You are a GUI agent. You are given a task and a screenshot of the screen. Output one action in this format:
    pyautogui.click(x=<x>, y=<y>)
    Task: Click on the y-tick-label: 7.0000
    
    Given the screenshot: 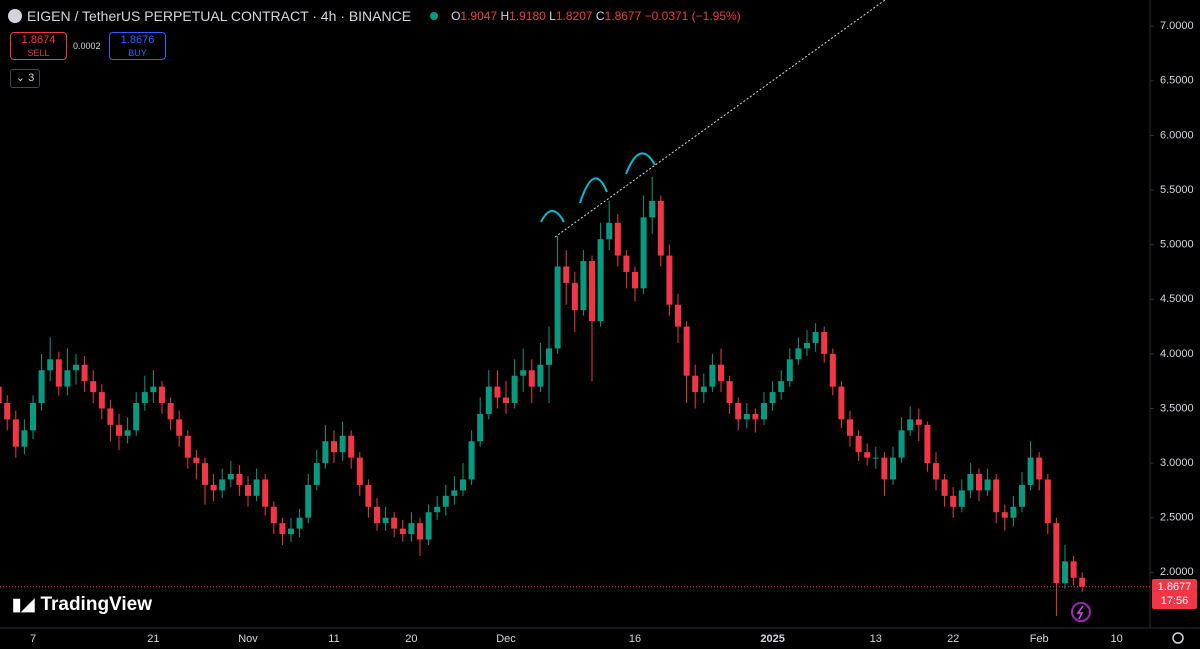 What is the action you would take?
    pyautogui.click(x=1177, y=26)
    